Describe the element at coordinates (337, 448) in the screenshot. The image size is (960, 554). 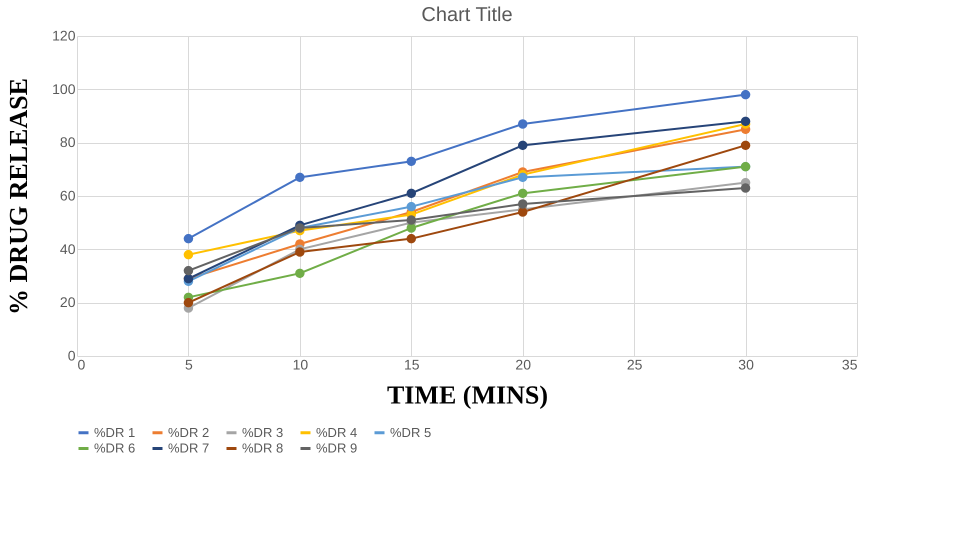
I see `legend-label: %DR 9` at that location.